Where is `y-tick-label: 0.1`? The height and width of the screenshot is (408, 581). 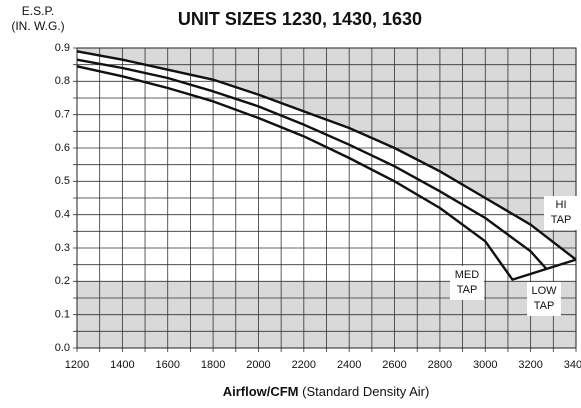 y-tick-label: 0.1 is located at coordinates (62, 315).